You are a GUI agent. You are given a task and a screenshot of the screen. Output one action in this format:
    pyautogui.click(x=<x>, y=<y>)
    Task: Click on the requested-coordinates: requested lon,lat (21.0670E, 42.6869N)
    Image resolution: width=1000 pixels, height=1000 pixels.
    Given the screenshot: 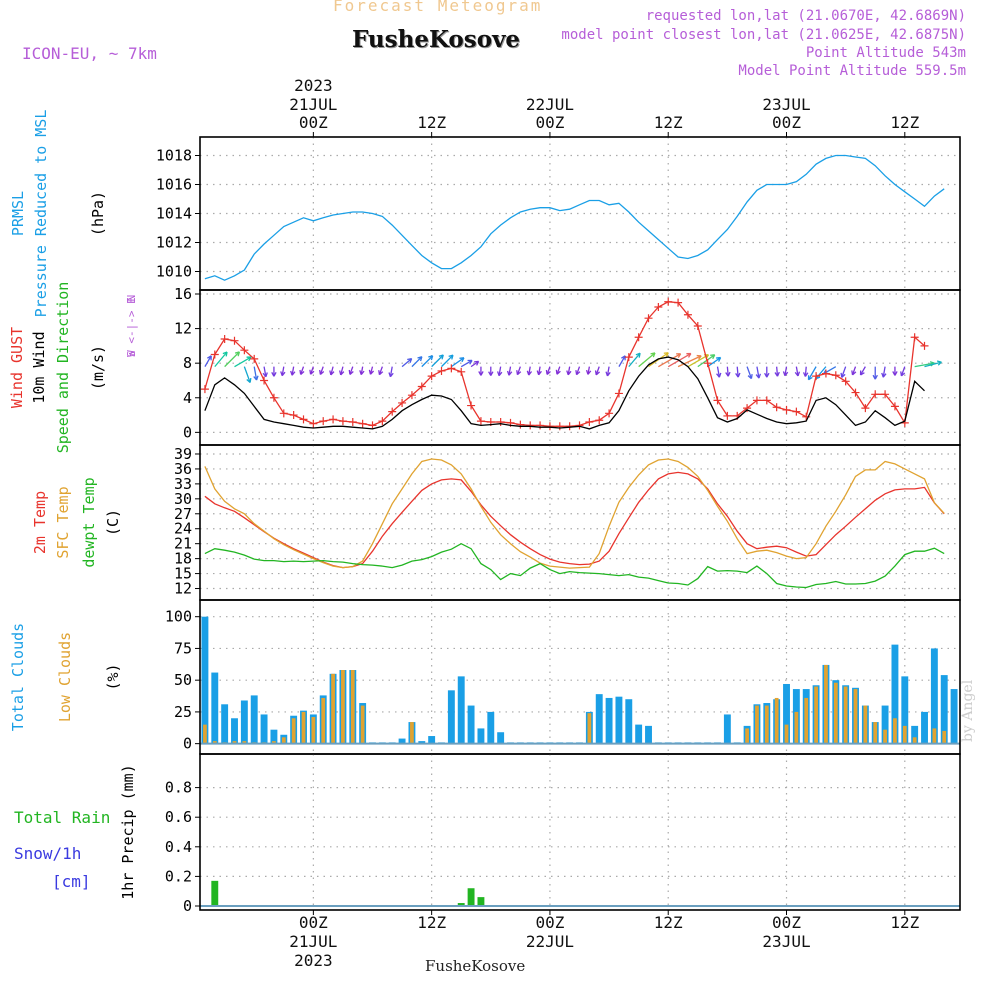 What is the action you would take?
    pyautogui.click(x=805, y=16)
    